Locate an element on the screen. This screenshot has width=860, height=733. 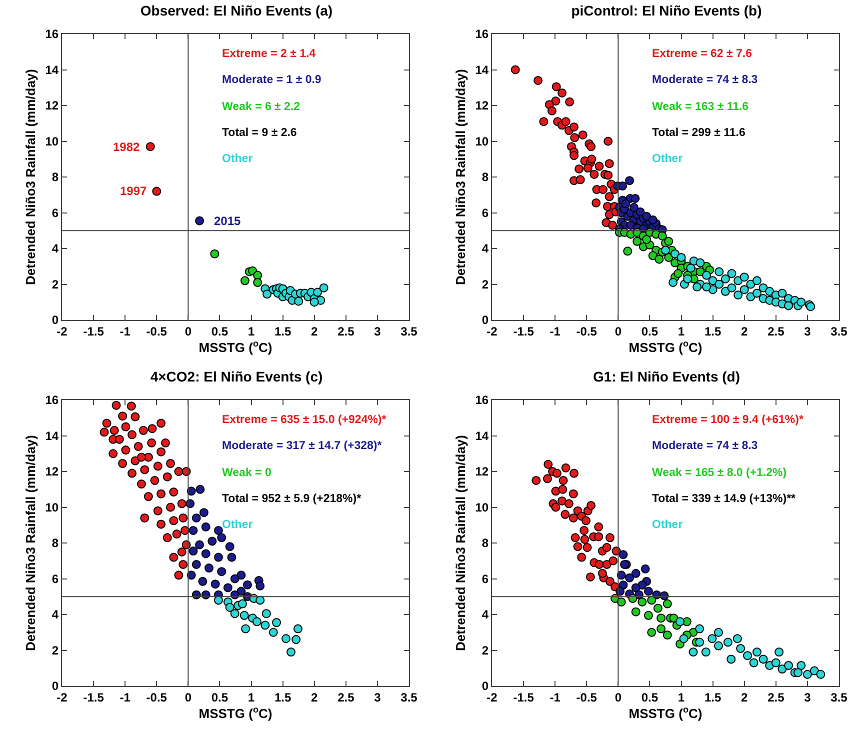
annotation: 1997 is located at coordinates (134, 191).